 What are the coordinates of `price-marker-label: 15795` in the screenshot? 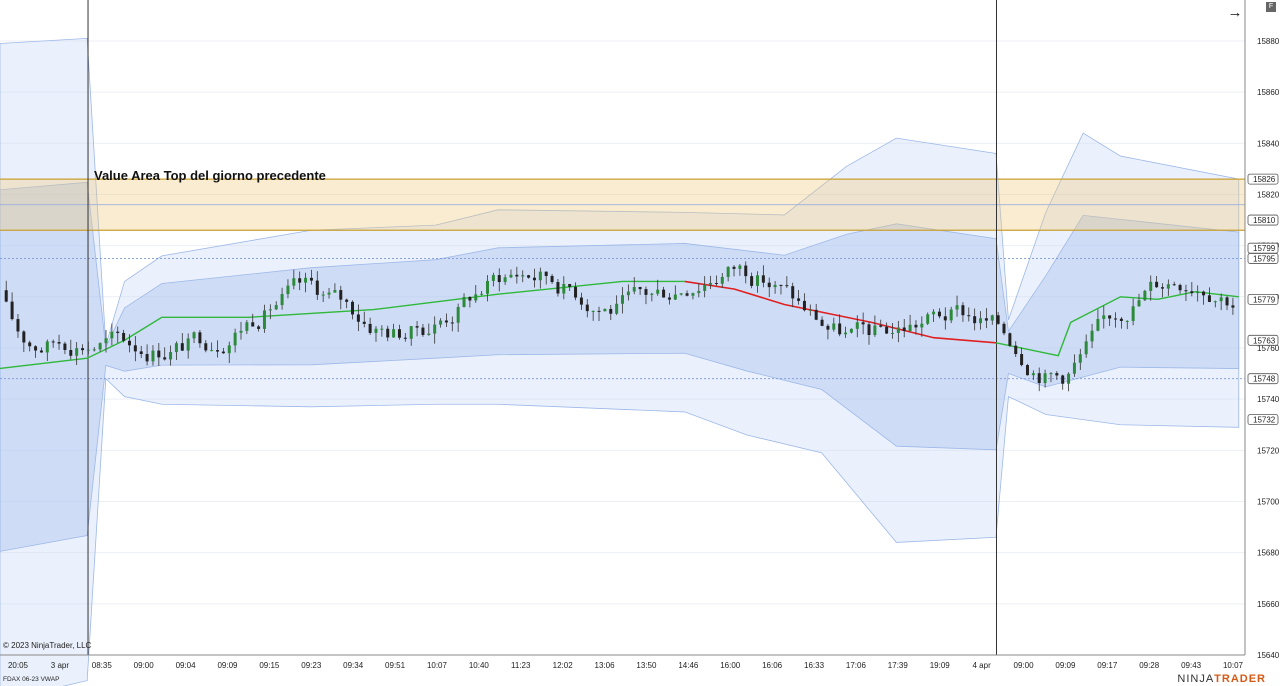 It's located at (1264, 258).